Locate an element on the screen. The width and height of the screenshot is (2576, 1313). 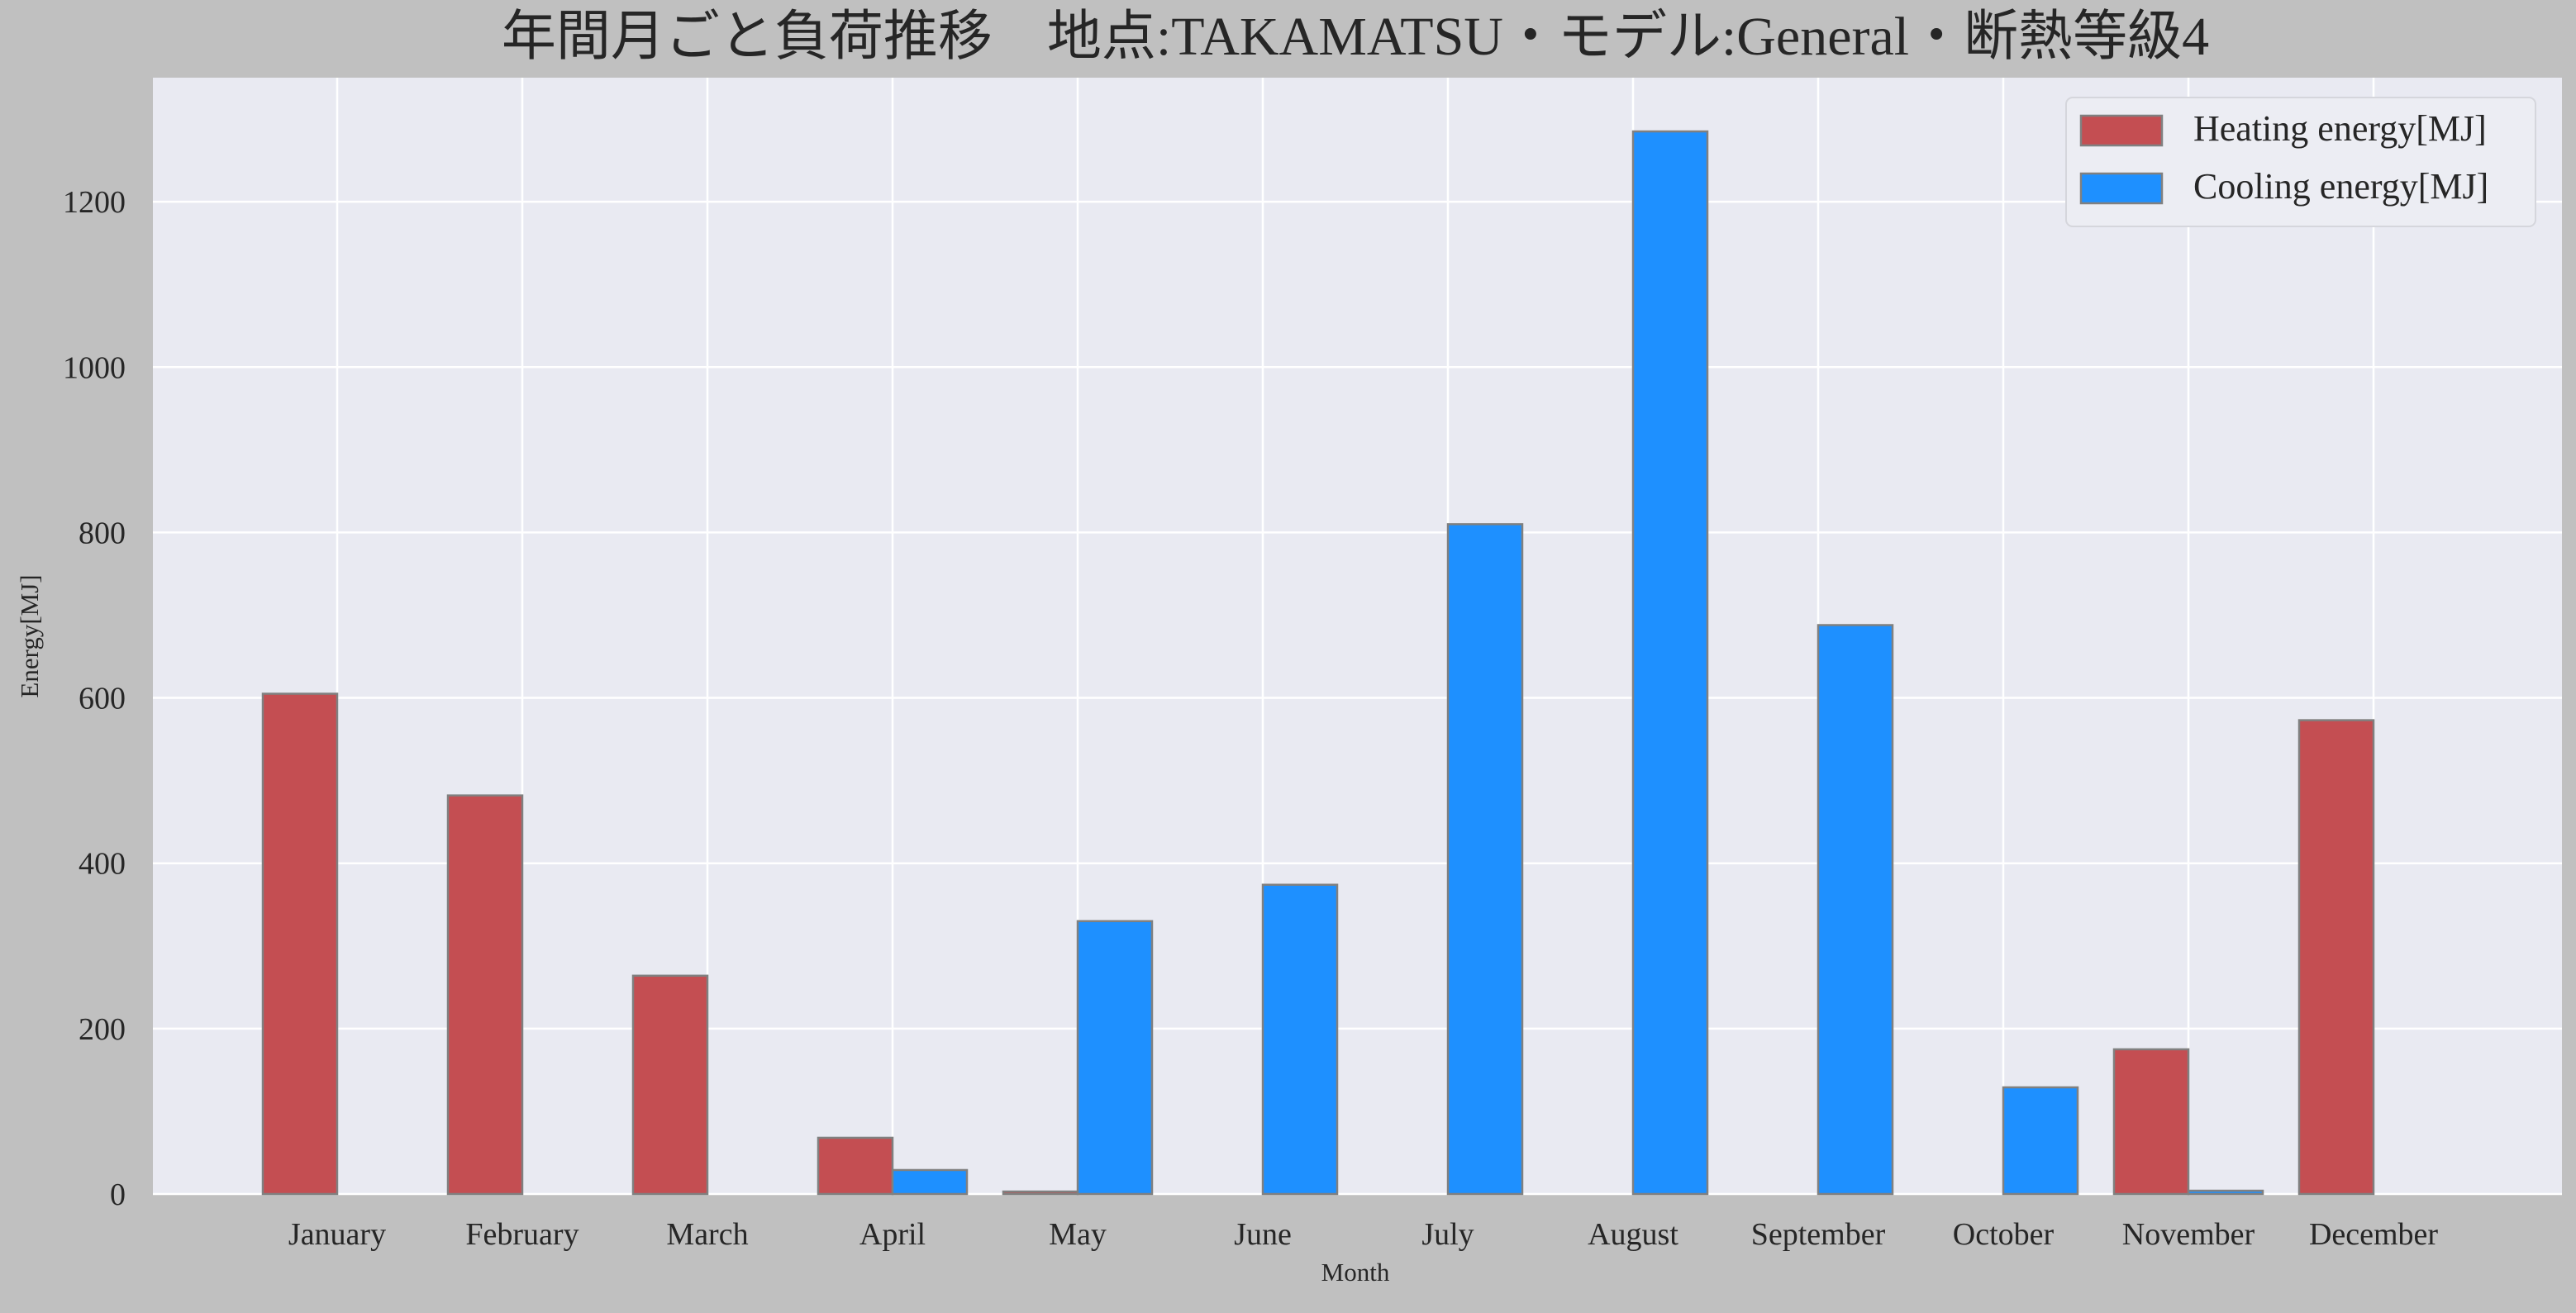
legend-label: Cooling energy[MJ] is located at coordinates (2341, 187).